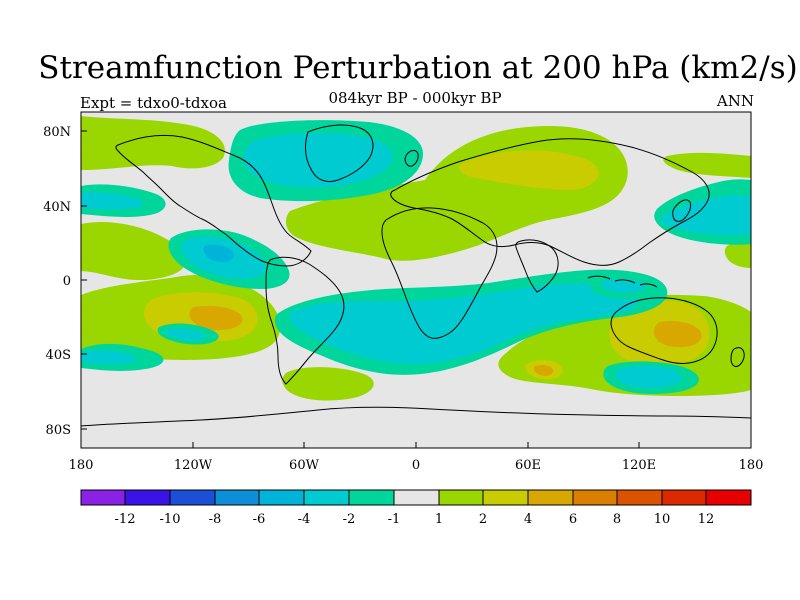 The height and width of the screenshot is (600, 800). Describe the element at coordinates (81, 465) in the screenshot. I see `x-label-180-west: 180` at that location.